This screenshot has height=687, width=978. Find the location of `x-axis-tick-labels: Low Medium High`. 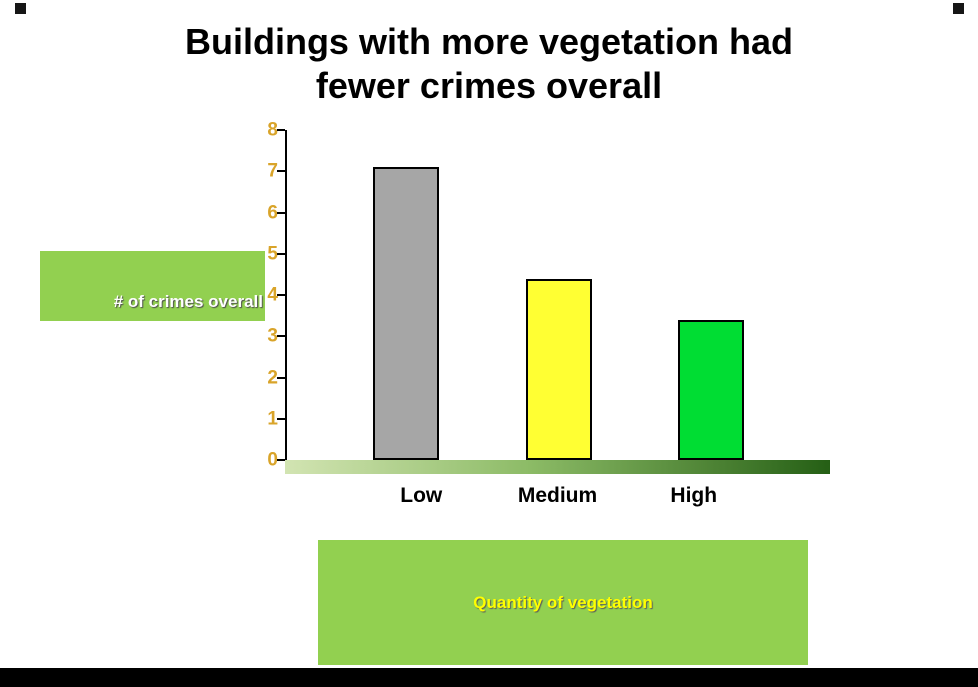

x-axis-tick-labels: Low Medium High is located at coordinates (557, 497).